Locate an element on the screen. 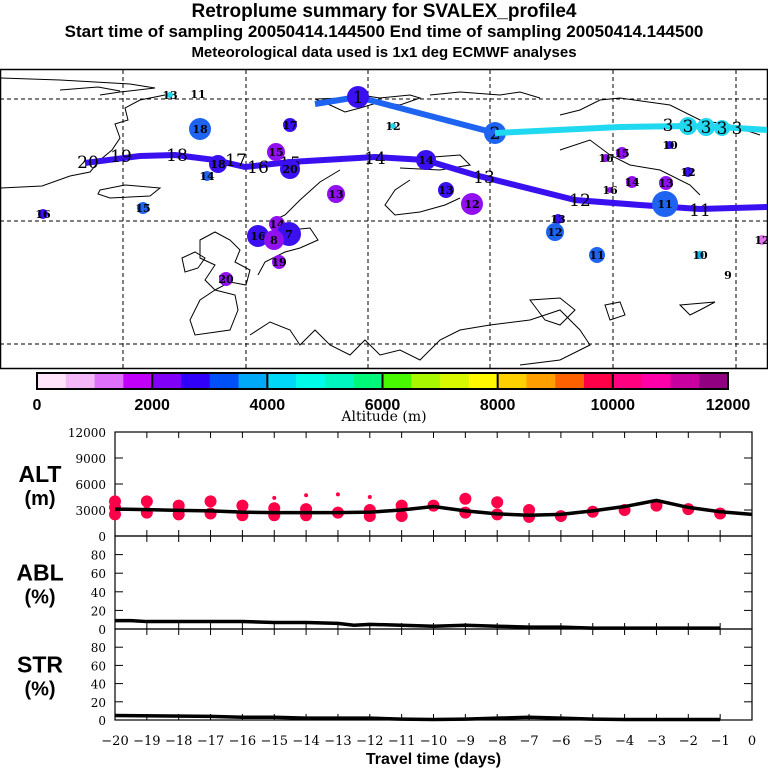 Image resolution: width=768 pixels, height=768 pixels. colorbar-tick-label: 2000 is located at coordinates (152, 405).